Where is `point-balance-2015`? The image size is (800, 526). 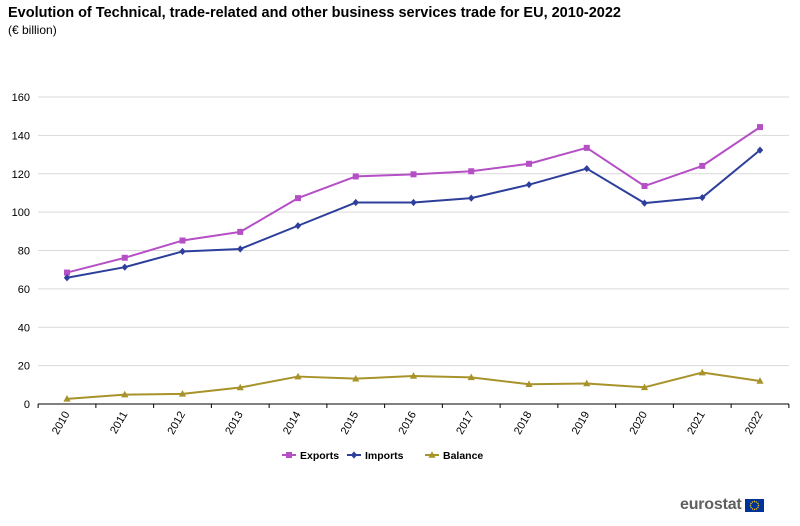 point-balance-2015 is located at coordinates (356, 378).